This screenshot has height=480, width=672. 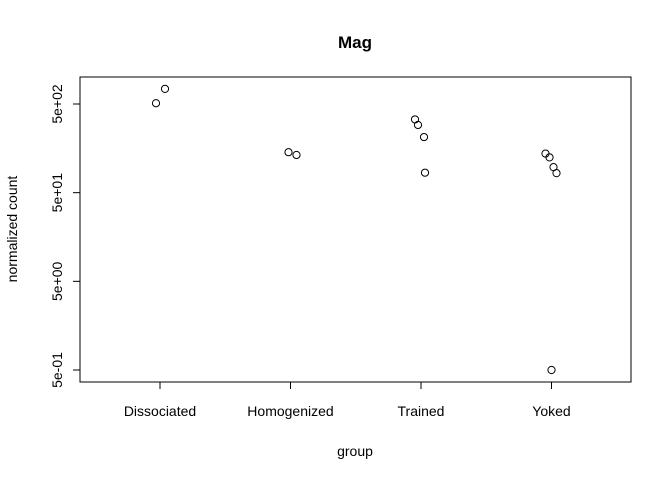 I want to click on chart-title: Mag, so click(x=355, y=42).